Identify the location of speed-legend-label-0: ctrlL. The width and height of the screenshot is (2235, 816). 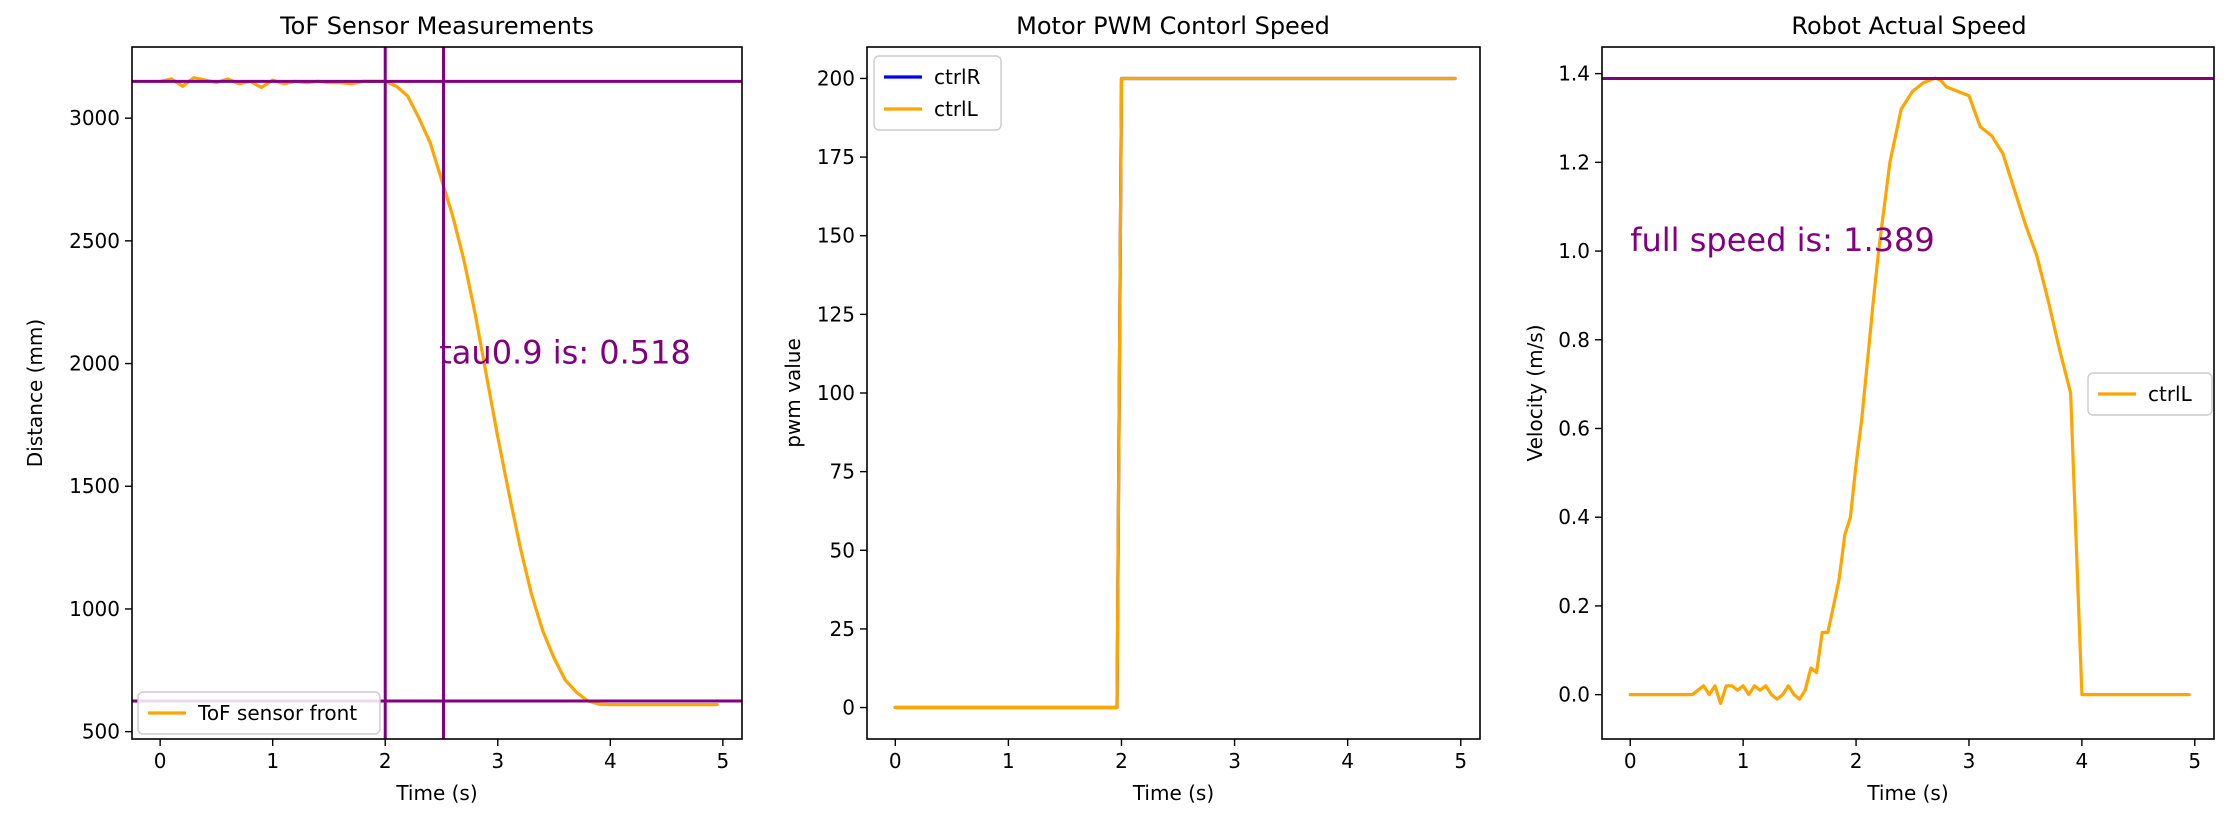
(2170, 394).